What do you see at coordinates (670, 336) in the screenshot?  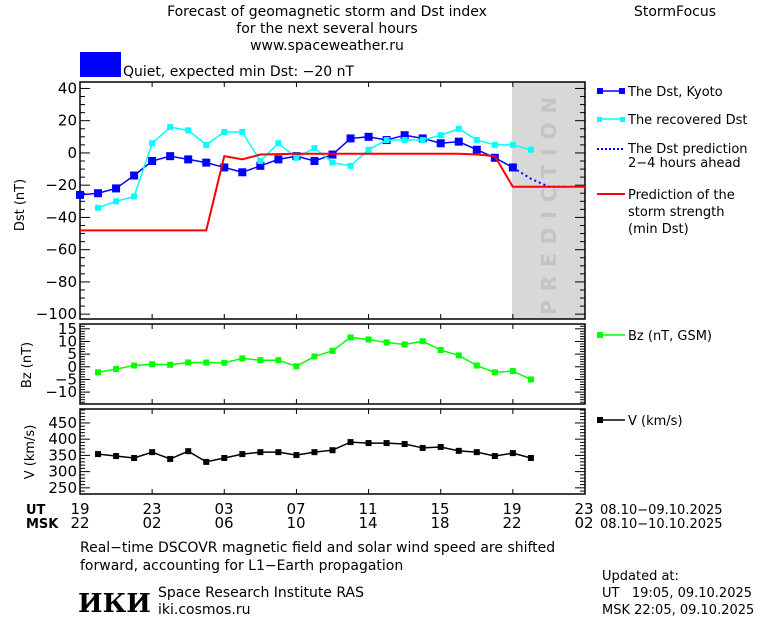 I see `legend-bz: Bz (nT, GSM)` at bounding box center [670, 336].